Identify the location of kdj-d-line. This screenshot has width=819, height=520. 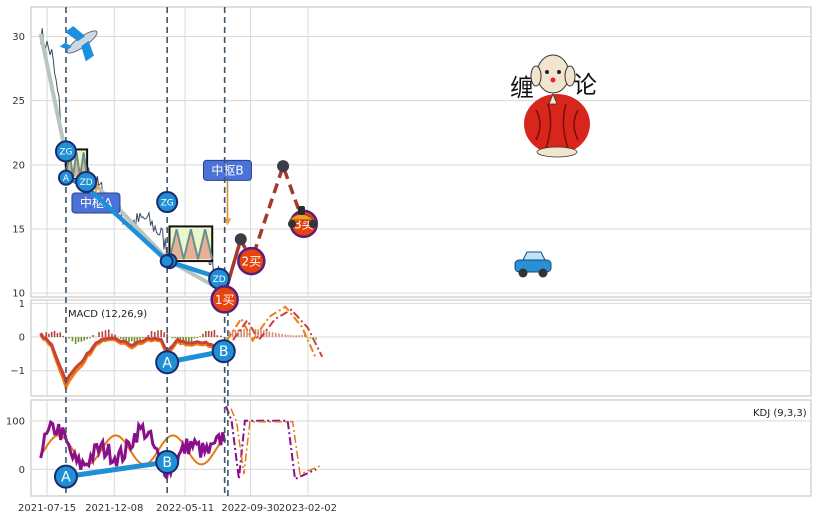
(132, 450).